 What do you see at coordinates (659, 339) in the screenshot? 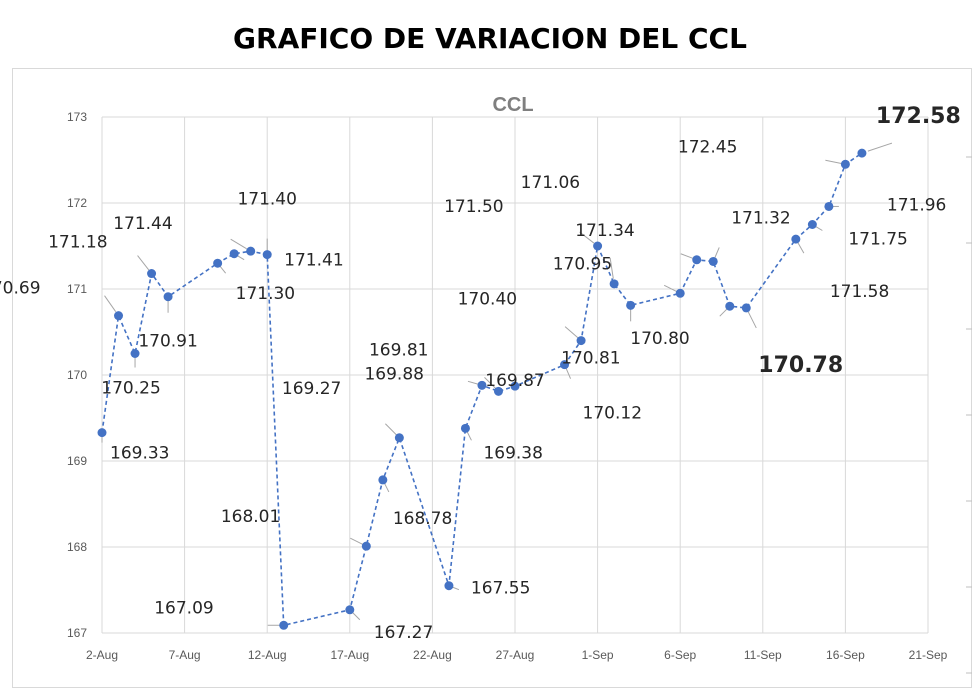
I see `data-label: 170.80` at bounding box center [659, 339].